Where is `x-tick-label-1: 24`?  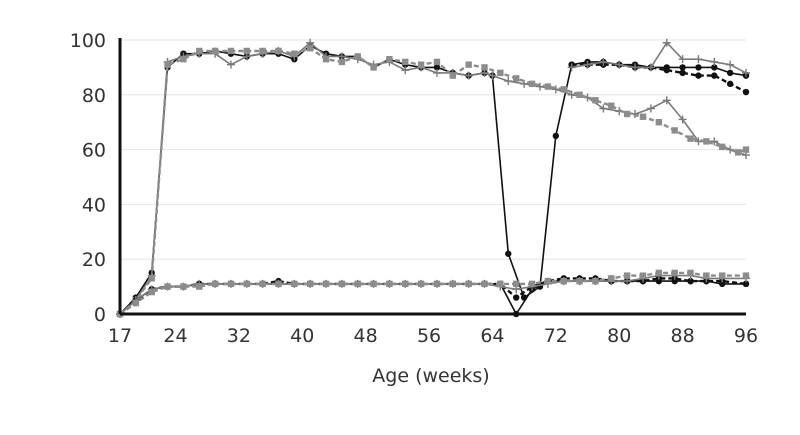
x-tick-label-1: 24 is located at coordinates (175, 336).